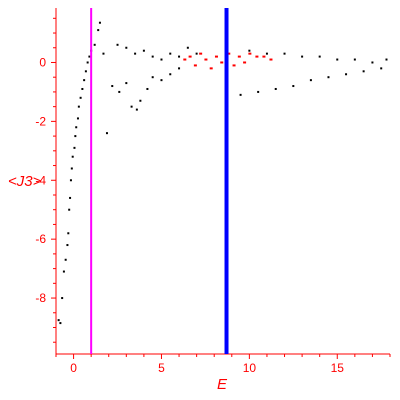  I want to click on y-tick-label: -6, so click(40, 239).